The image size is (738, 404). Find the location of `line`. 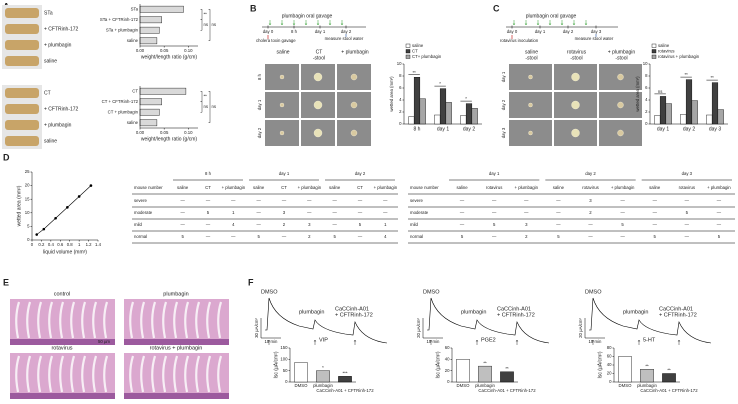

line is located at coordinates (64, 210).